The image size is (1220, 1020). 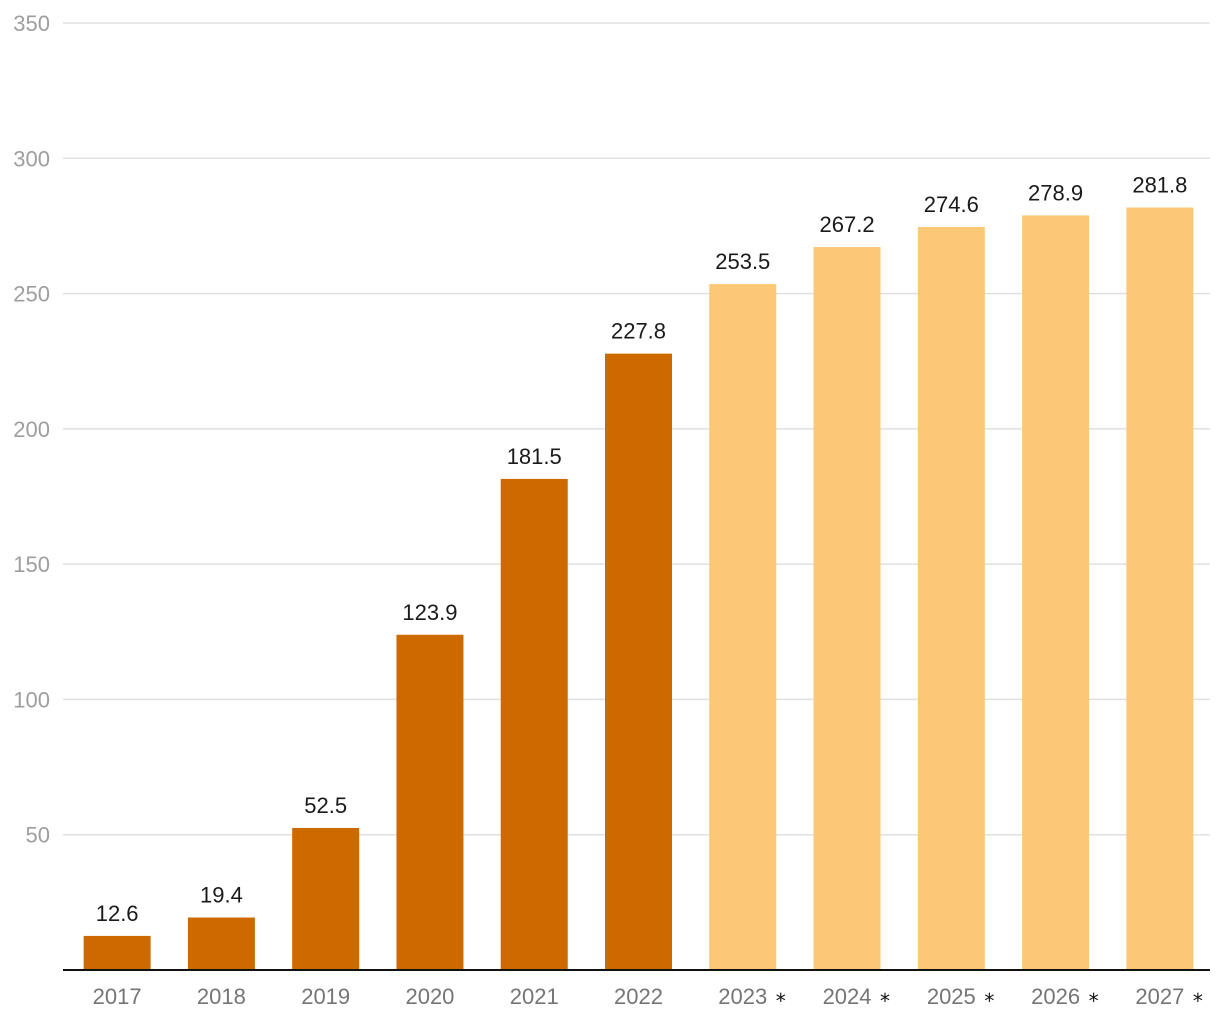 What do you see at coordinates (951, 996) in the screenshot?
I see `x-tick-label-2025: 2025` at bounding box center [951, 996].